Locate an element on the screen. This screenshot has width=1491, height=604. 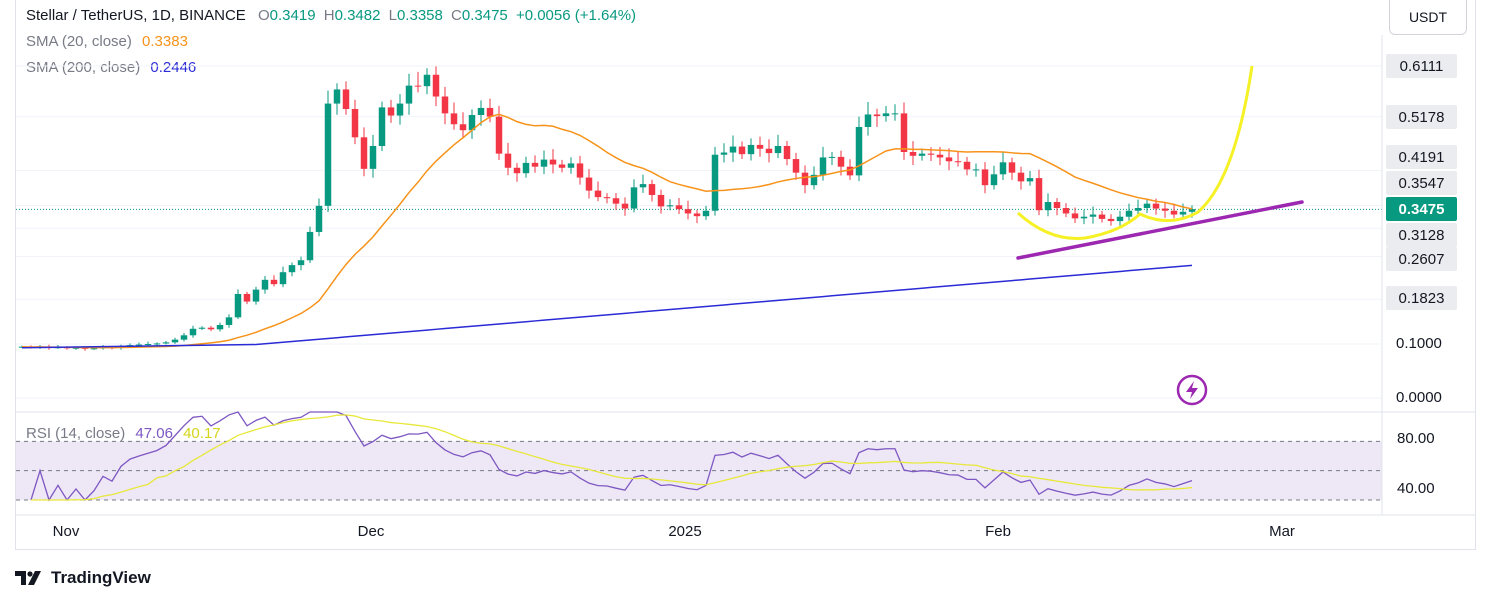
rsi-legend: RSI (14, close) 47.06 40.17 is located at coordinates (123, 433).